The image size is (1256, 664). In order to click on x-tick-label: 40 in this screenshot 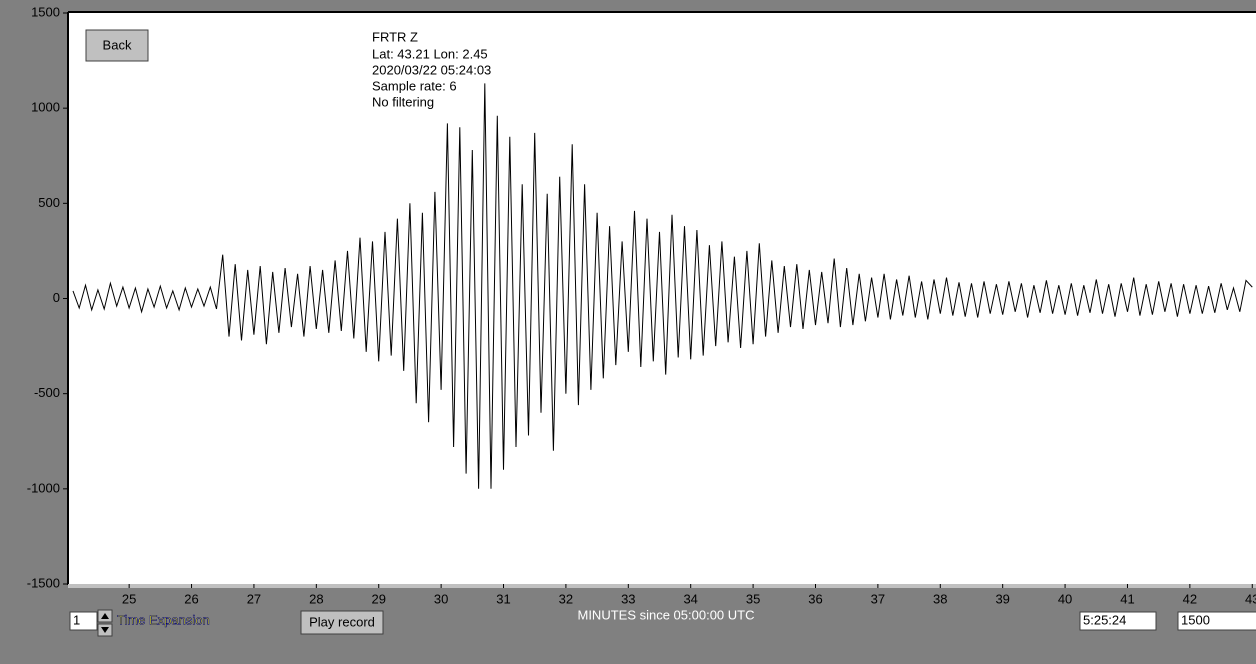, I will do `click(1065, 598)`.